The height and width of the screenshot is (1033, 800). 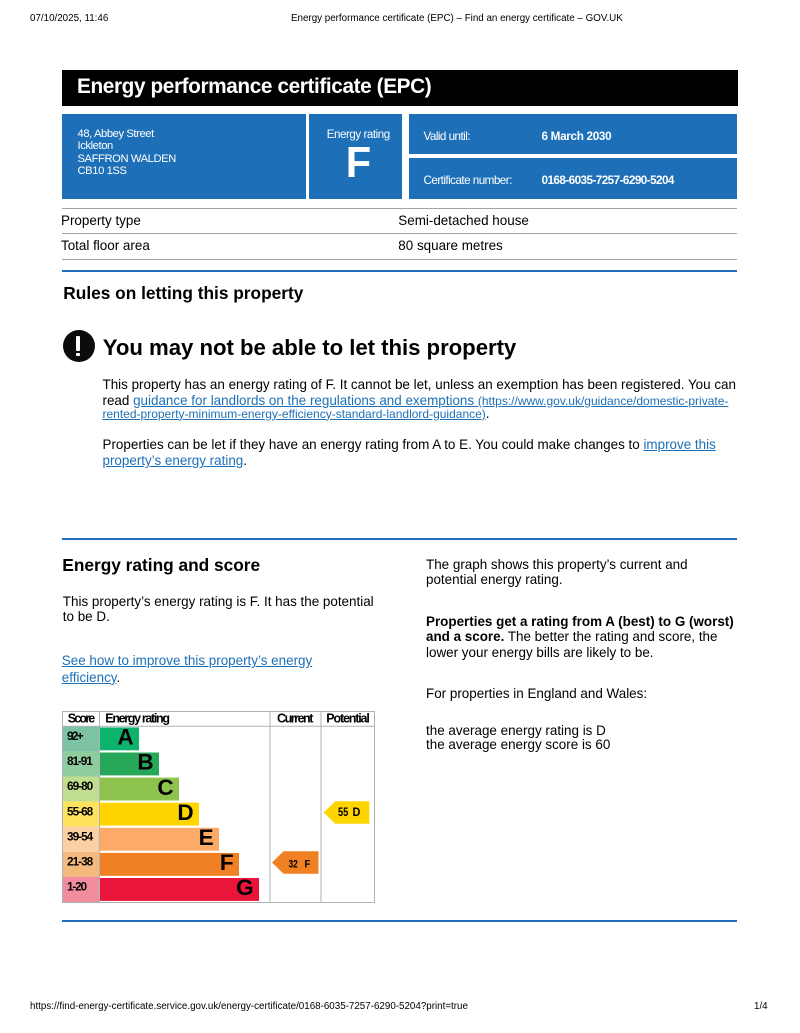 What do you see at coordinates (77, 887) in the screenshot?
I see `svg-text: 1-20` at bounding box center [77, 887].